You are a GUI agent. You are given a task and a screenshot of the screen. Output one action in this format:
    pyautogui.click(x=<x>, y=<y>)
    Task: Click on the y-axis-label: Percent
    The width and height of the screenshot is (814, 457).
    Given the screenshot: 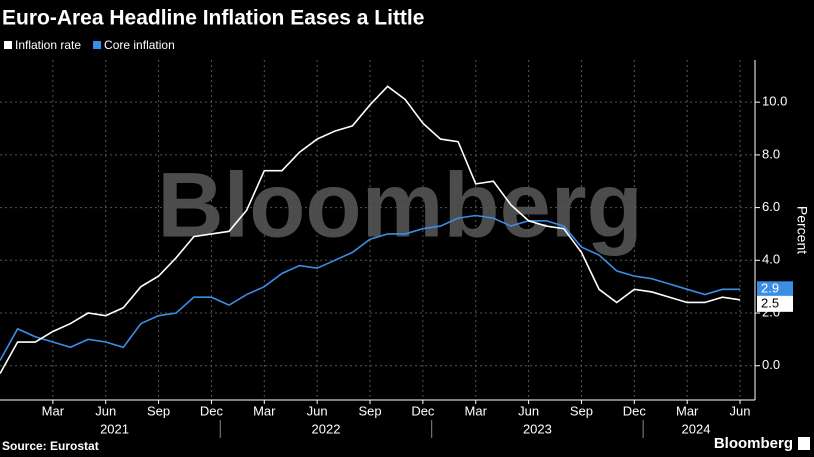 What is the action you would take?
    pyautogui.click(x=802, y=230)
    